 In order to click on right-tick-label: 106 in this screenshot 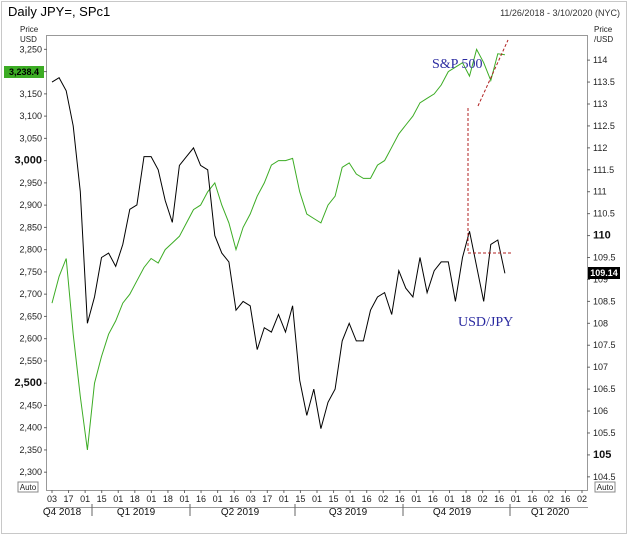, I will do `click(600, 411)`.